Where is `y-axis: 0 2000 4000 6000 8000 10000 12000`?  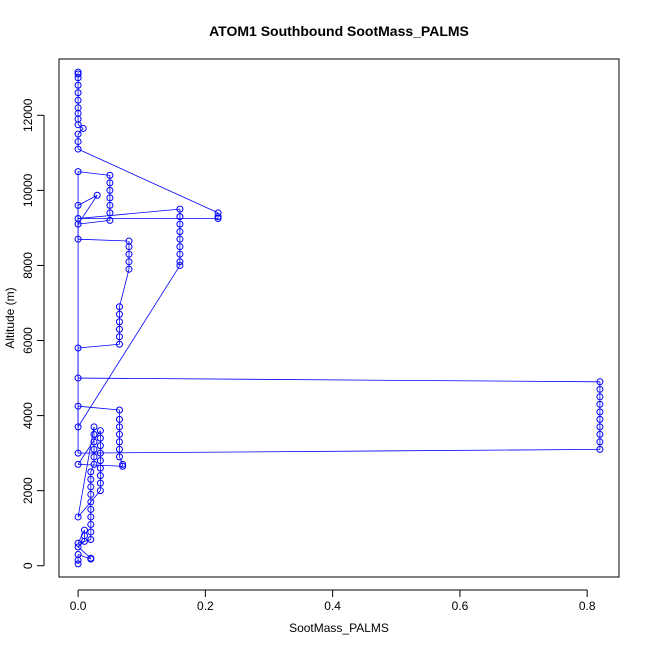 y-axis: 0 2000 4000 6000 8000 10000 12000 is located at coordinates (33, 333).